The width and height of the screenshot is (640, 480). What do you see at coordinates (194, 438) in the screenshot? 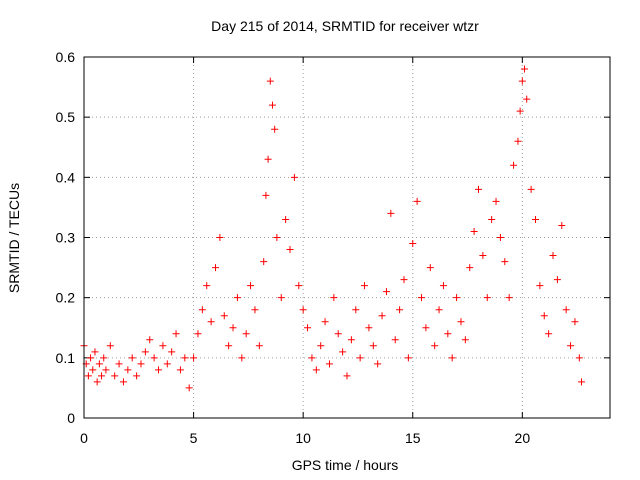
I see `x-tick-label: 5` at bounding box center [194, 438].